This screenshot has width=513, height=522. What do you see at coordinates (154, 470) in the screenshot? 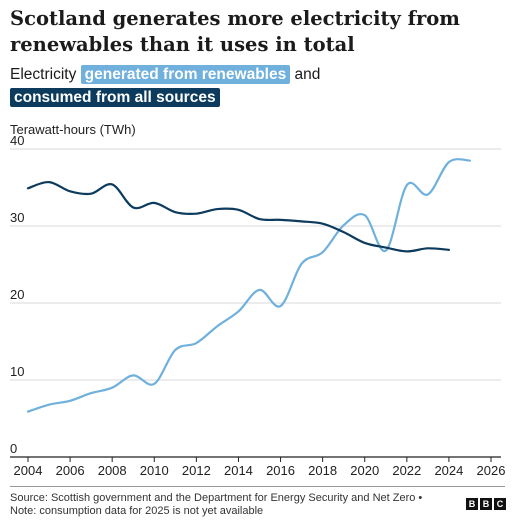
I see `x-tick-label: 2010` at bounding box center [154, 470].